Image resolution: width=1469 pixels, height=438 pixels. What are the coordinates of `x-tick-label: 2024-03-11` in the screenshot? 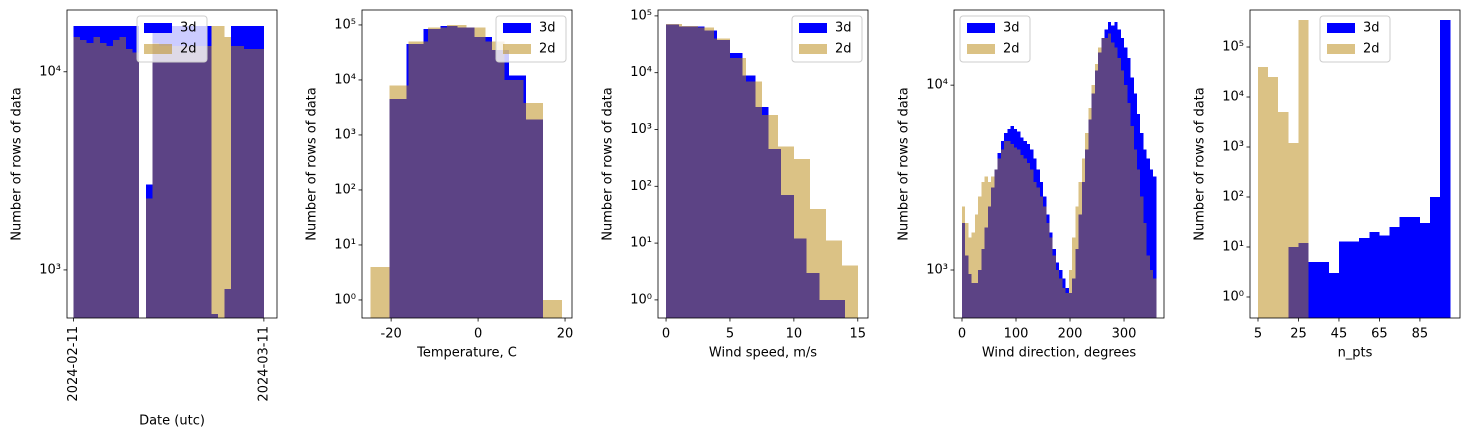 It's located at (263, 364).